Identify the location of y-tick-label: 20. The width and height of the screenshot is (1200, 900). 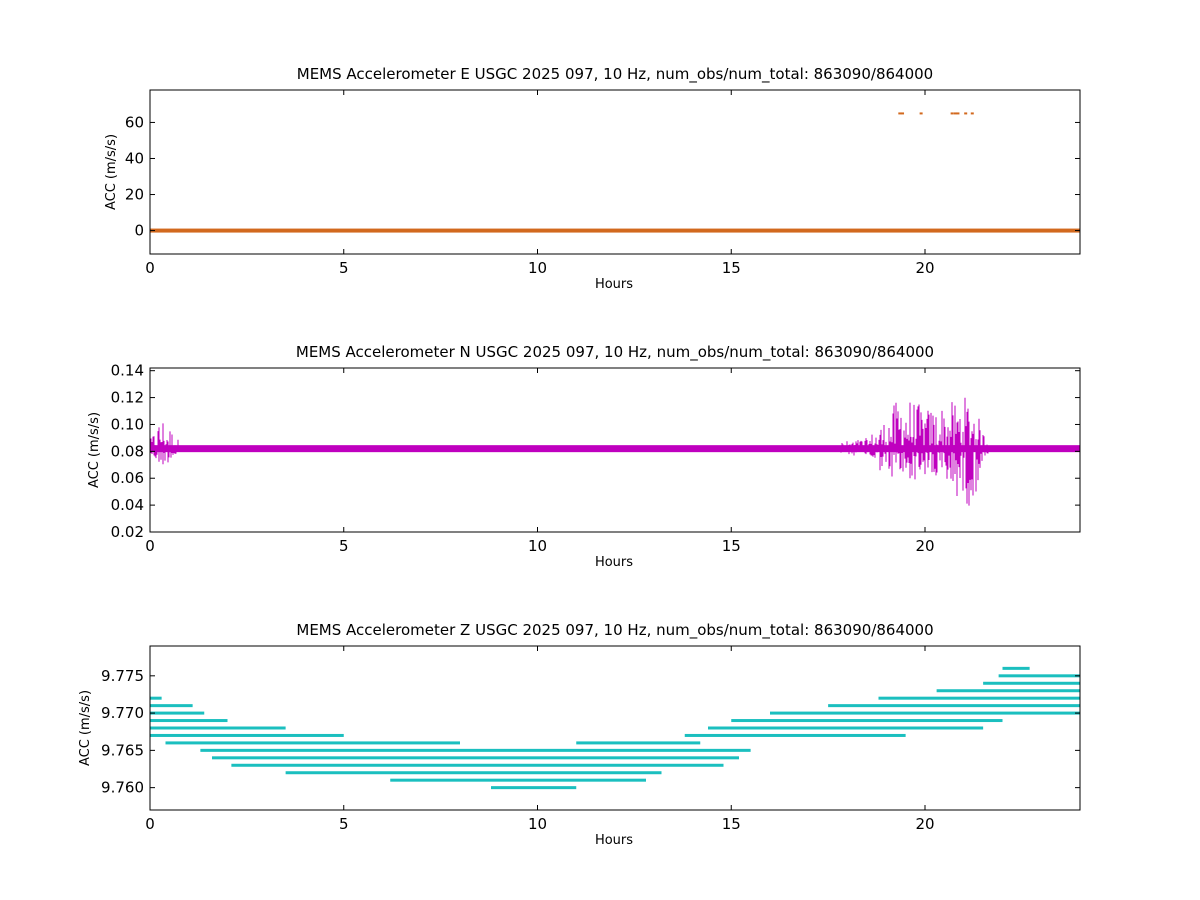
(134, 195).